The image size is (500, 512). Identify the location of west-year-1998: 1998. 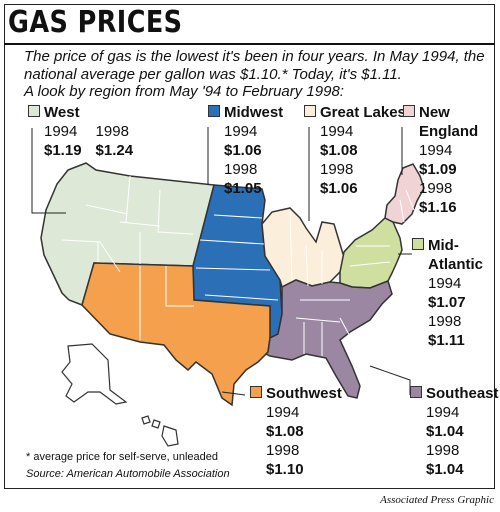
(112, 131).